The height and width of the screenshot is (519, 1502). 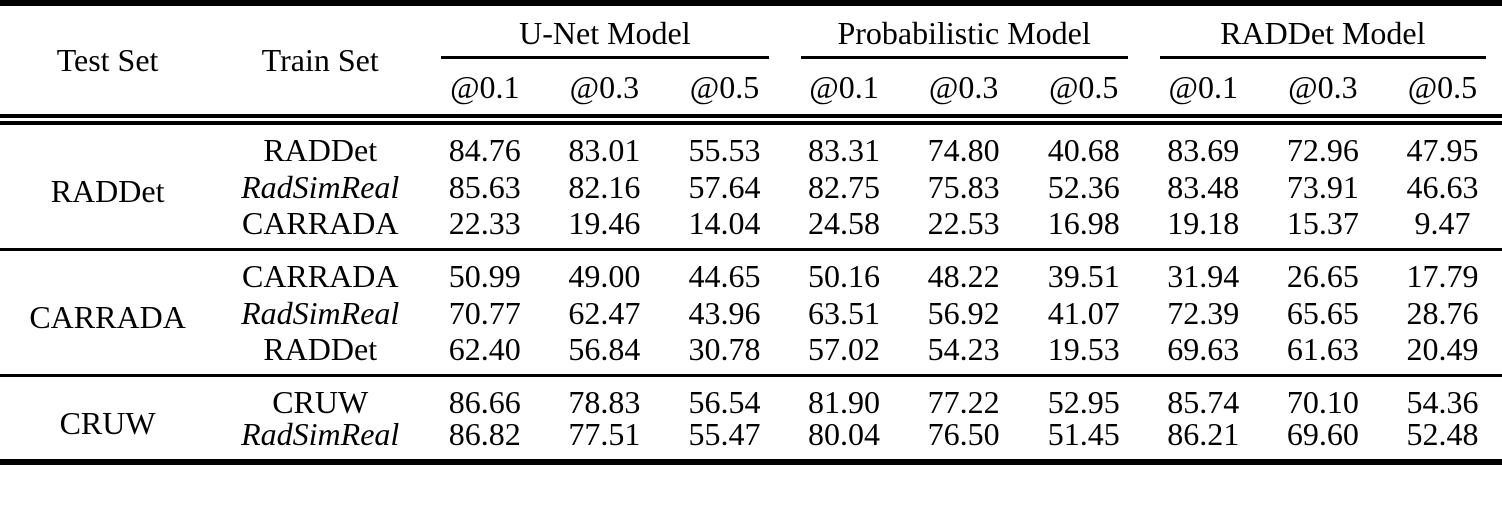 What do you see at coordinates (604, 31) in the screenshot?
I see `header-group-unet: U-Net Model` at bounding box center [604, 31].